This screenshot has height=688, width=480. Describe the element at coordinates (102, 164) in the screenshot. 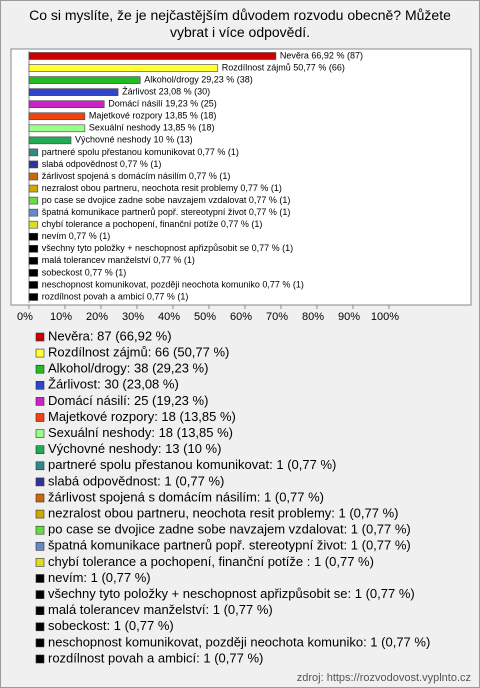

I see `bar-label: slabá odpovědnost 0,77 % (1)` at that location.